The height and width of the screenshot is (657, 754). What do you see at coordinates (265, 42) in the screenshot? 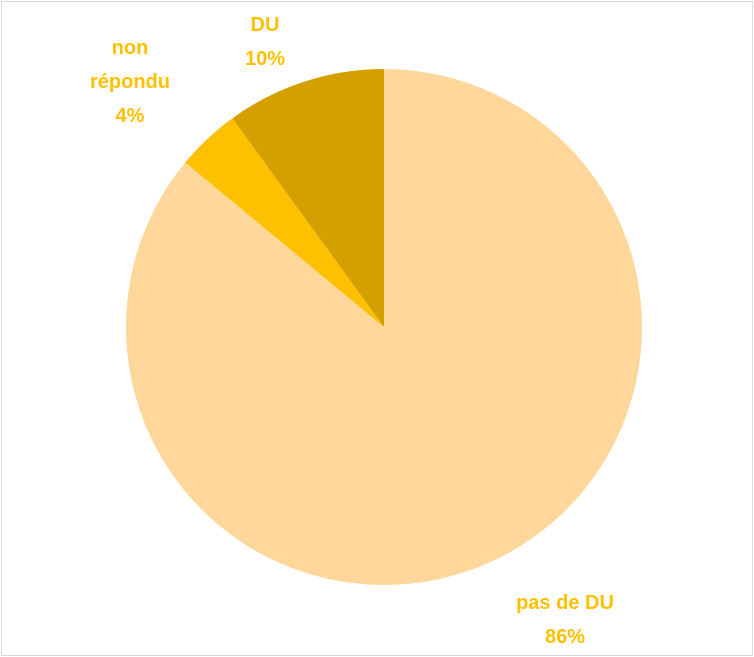
I see `slice-label: DU 10%` at bounding box center [265, 42].